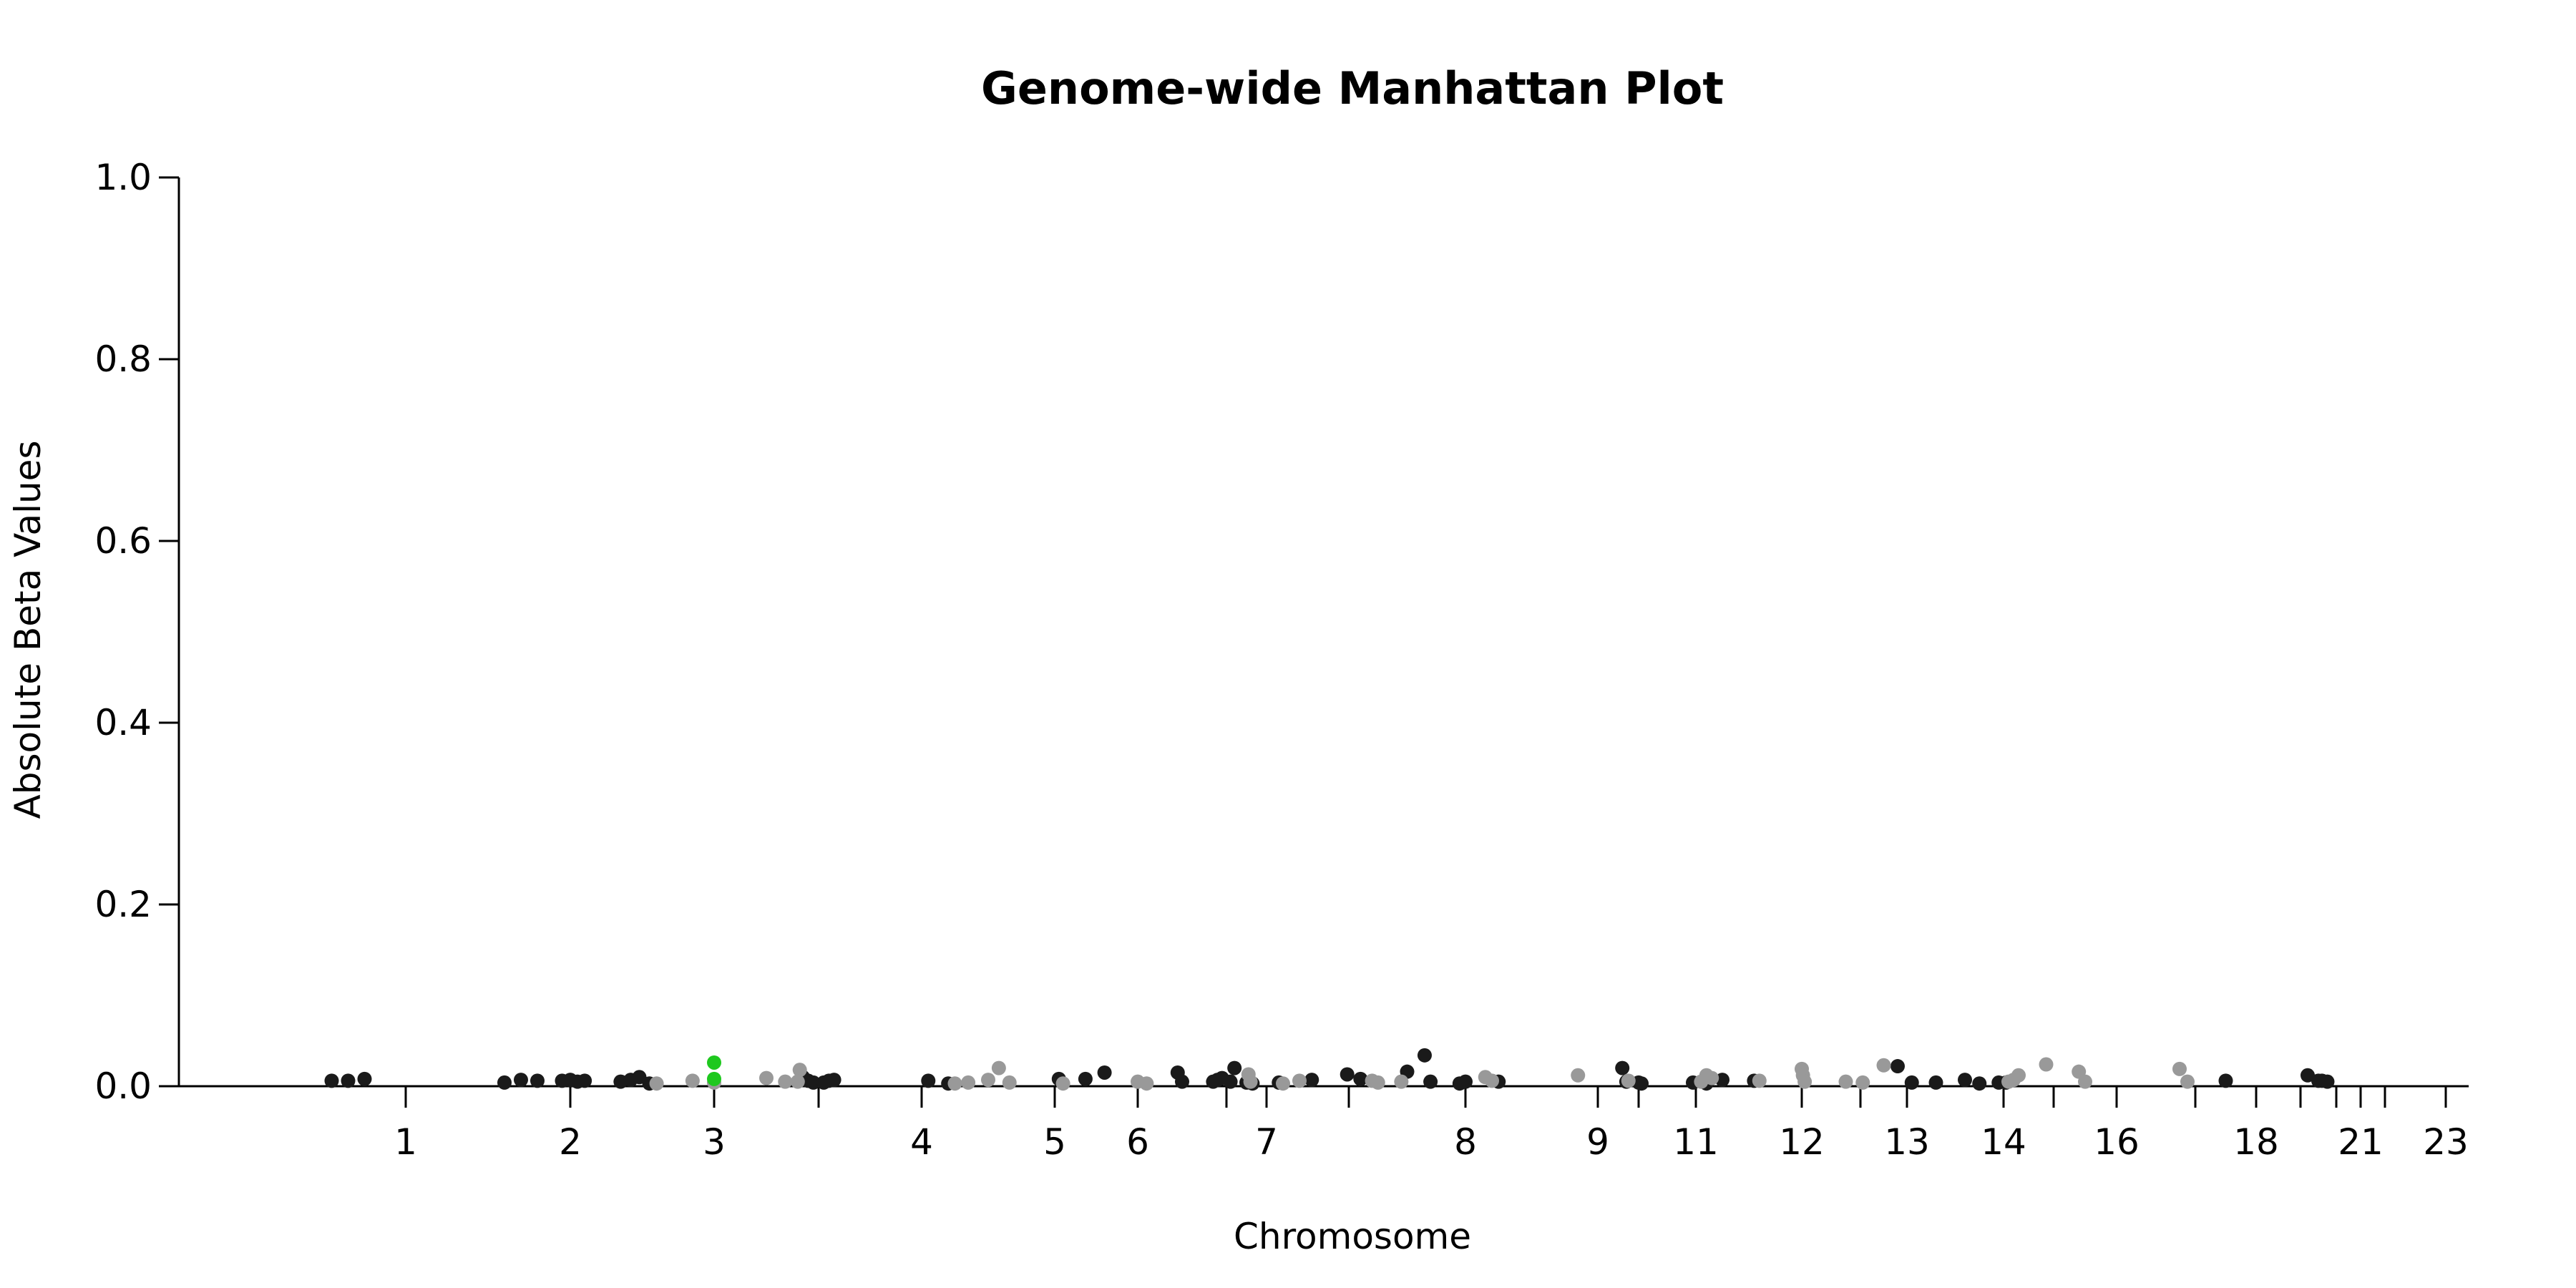  I want to click on x-tick-label: 2, so click(570, 1142).